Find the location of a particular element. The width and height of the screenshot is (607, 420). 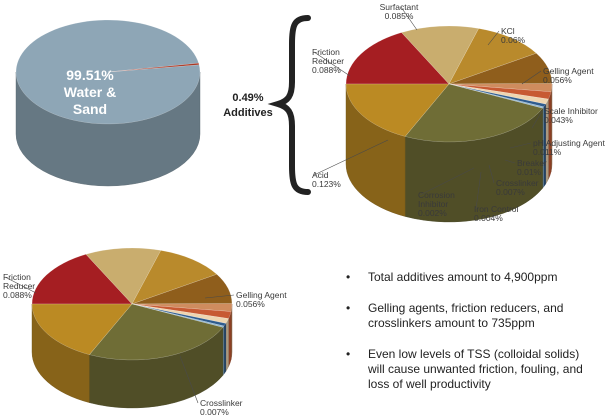

top-value-crosslinker: 0.007% is located at coordinates (510, 192).